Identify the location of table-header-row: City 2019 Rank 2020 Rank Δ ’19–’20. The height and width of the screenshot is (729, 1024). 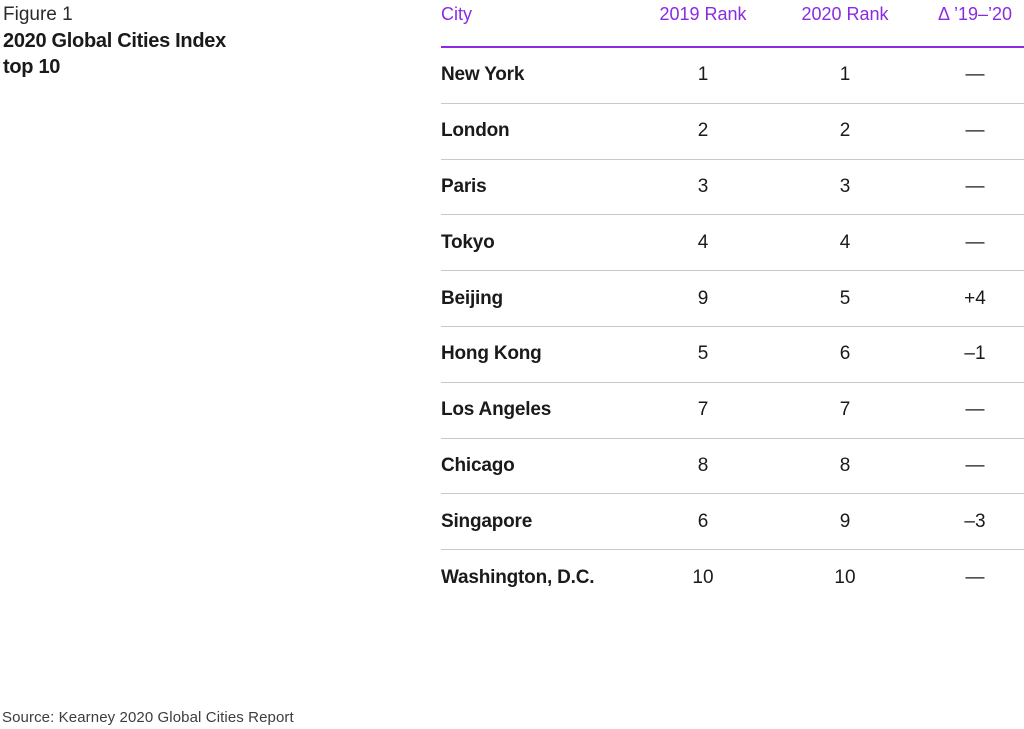
(732, 24).